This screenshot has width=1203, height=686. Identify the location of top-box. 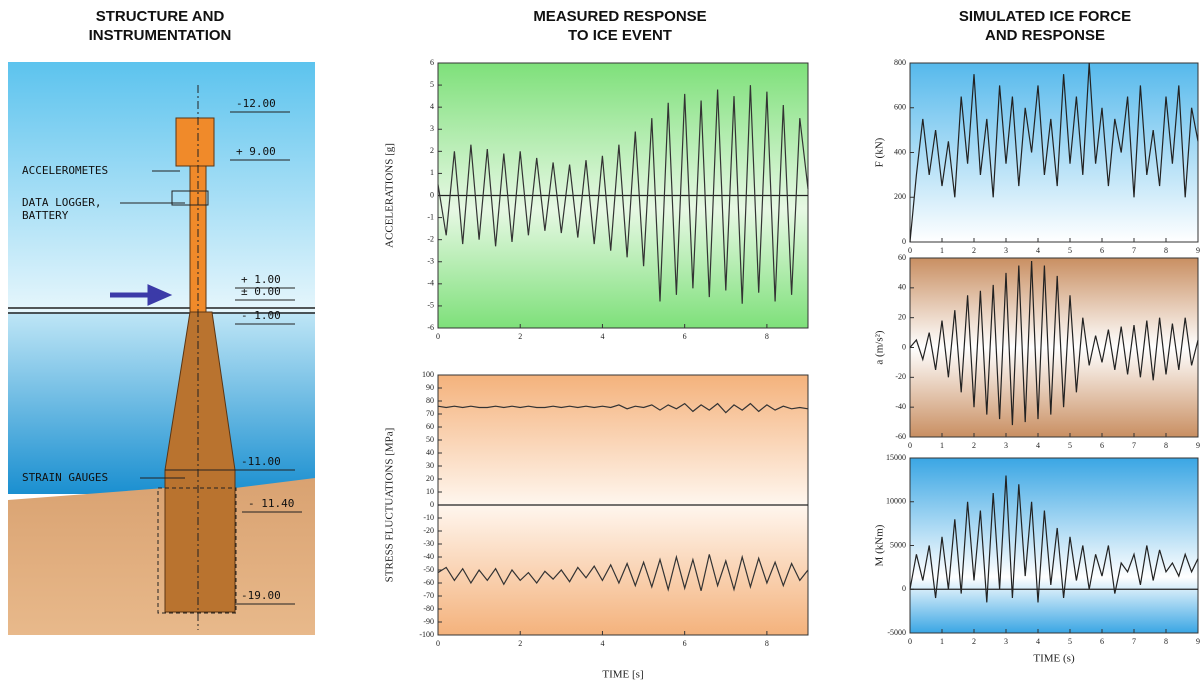
(195, 142).